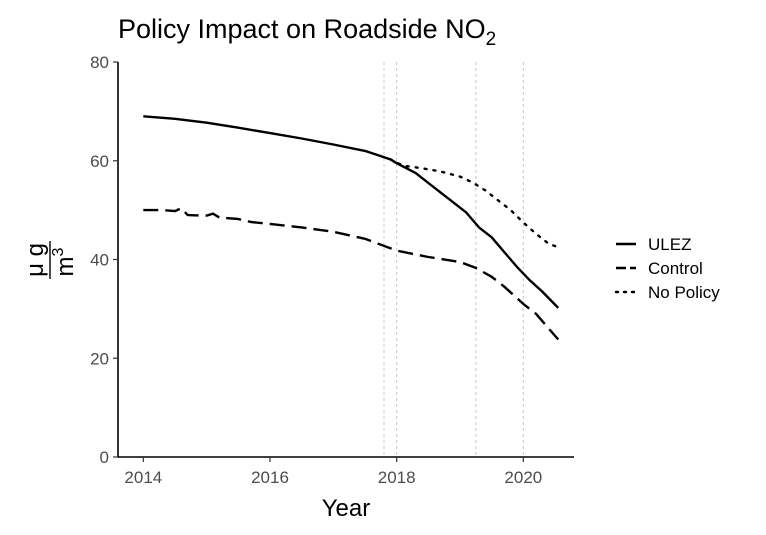 The image size is (766, 535). What do you see at coordinates (669, 244) in the screenshot?
I see `legend-label: ULEZ` at bounding box center [669, 244].